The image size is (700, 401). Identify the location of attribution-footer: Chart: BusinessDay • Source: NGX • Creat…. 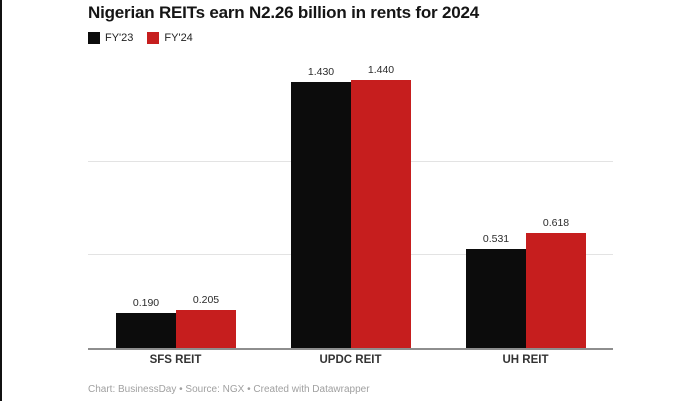
(229, 389).